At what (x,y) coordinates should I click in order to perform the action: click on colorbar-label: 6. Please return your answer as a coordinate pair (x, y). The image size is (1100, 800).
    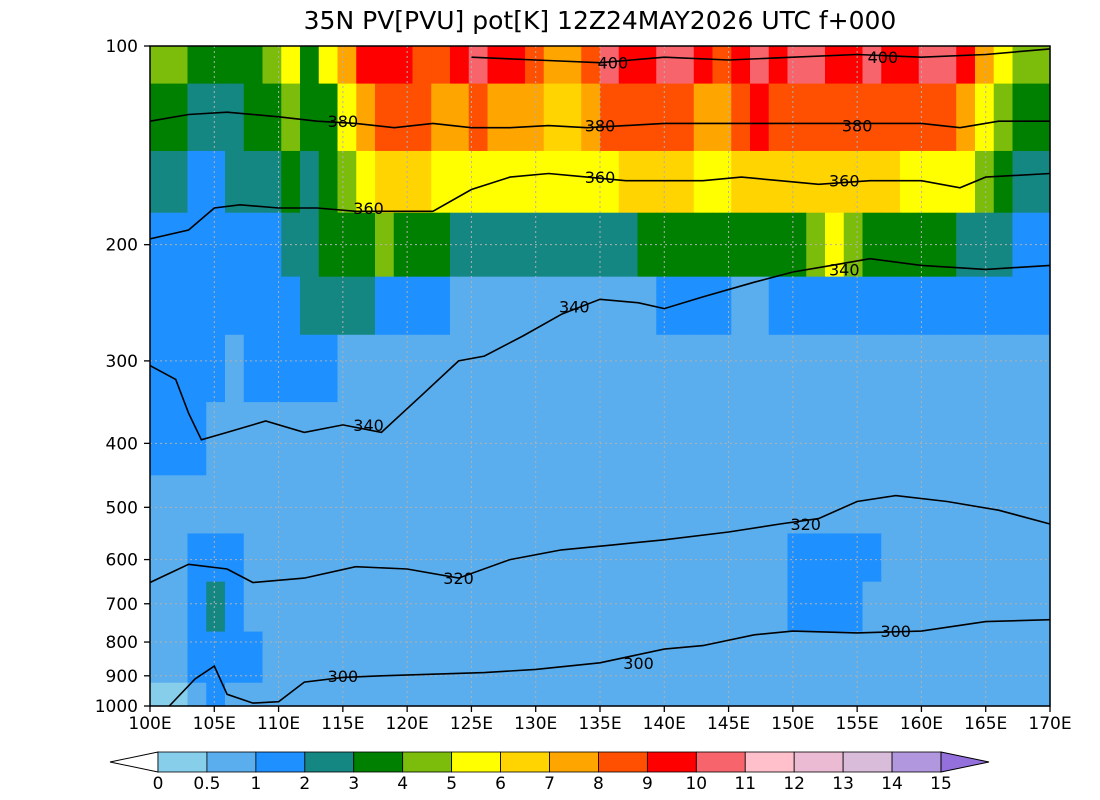
    Looking at the image, I should click on (500, 784).